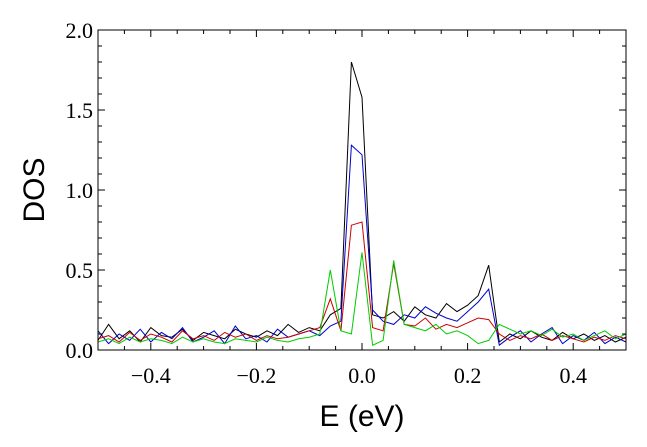  I want to click on y-tick-label: 1.5, so click(80, 110).